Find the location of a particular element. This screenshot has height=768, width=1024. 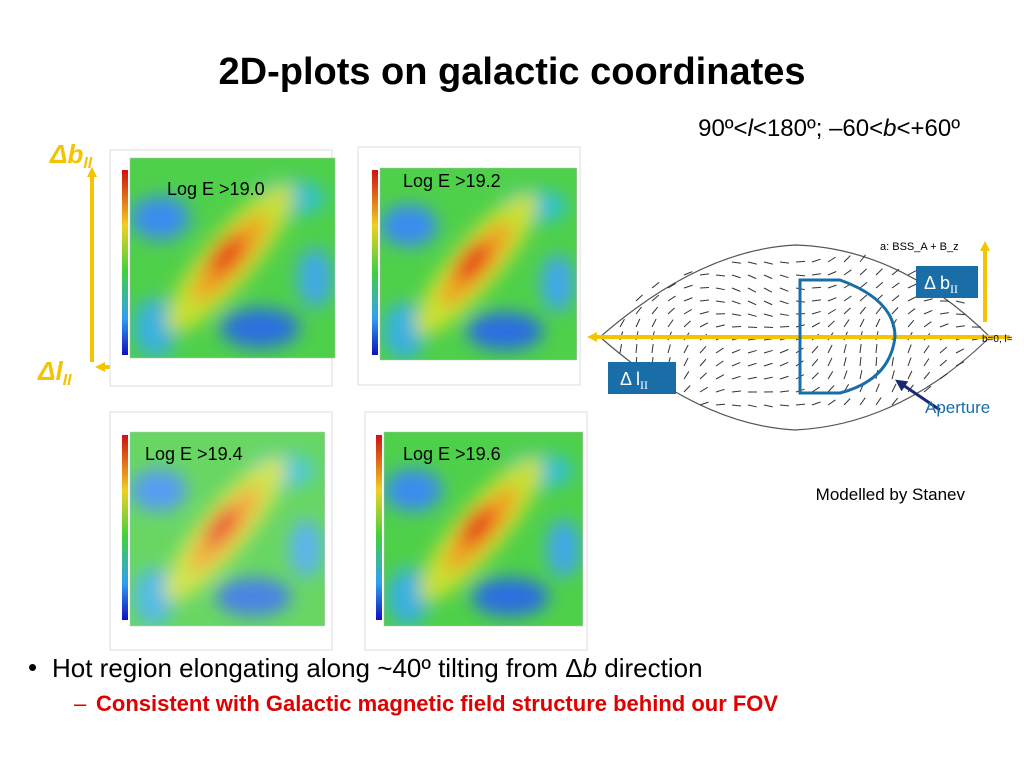

heatmap is located at coordinates (478, 264).